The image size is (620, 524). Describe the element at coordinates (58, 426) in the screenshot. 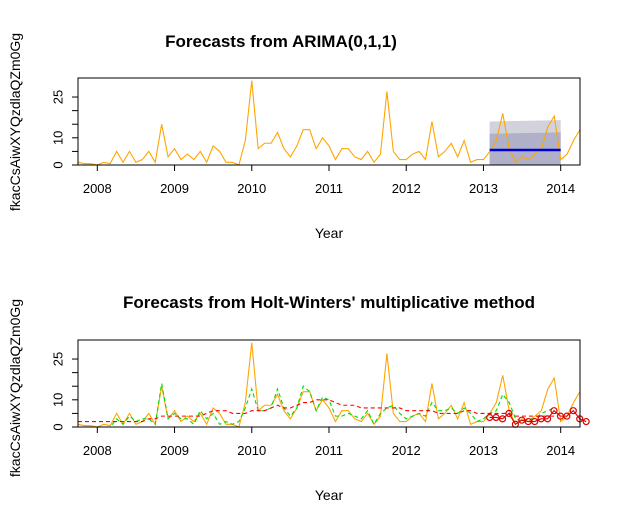

I see `holtwinters-y-tick-label: 0` at that location.